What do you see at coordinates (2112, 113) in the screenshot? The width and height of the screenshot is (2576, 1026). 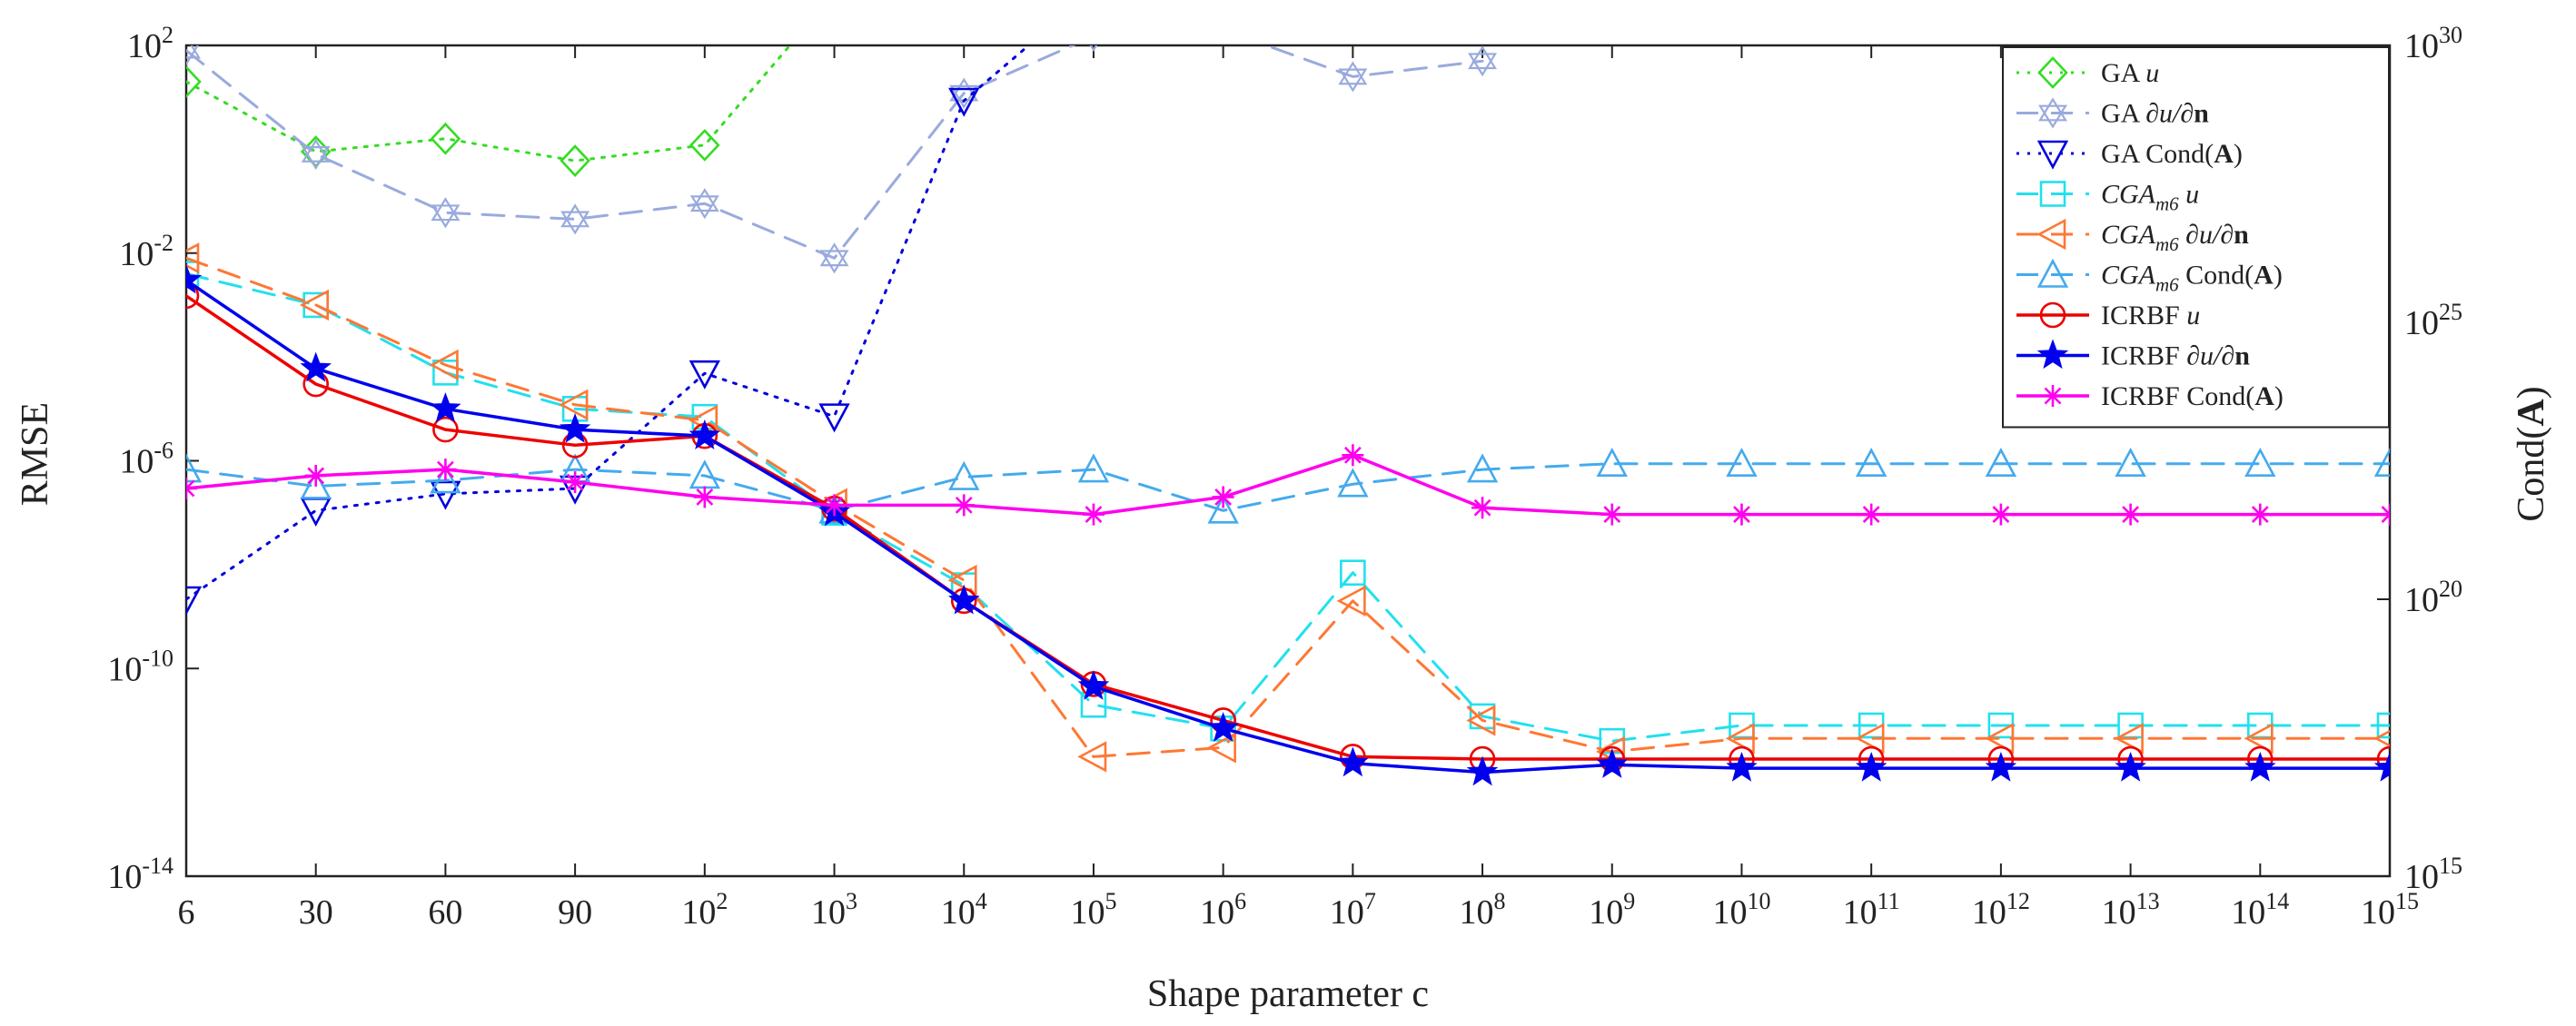 I see `legend-item: GA ∂u/∂n` at bounding box center [2112, 113].